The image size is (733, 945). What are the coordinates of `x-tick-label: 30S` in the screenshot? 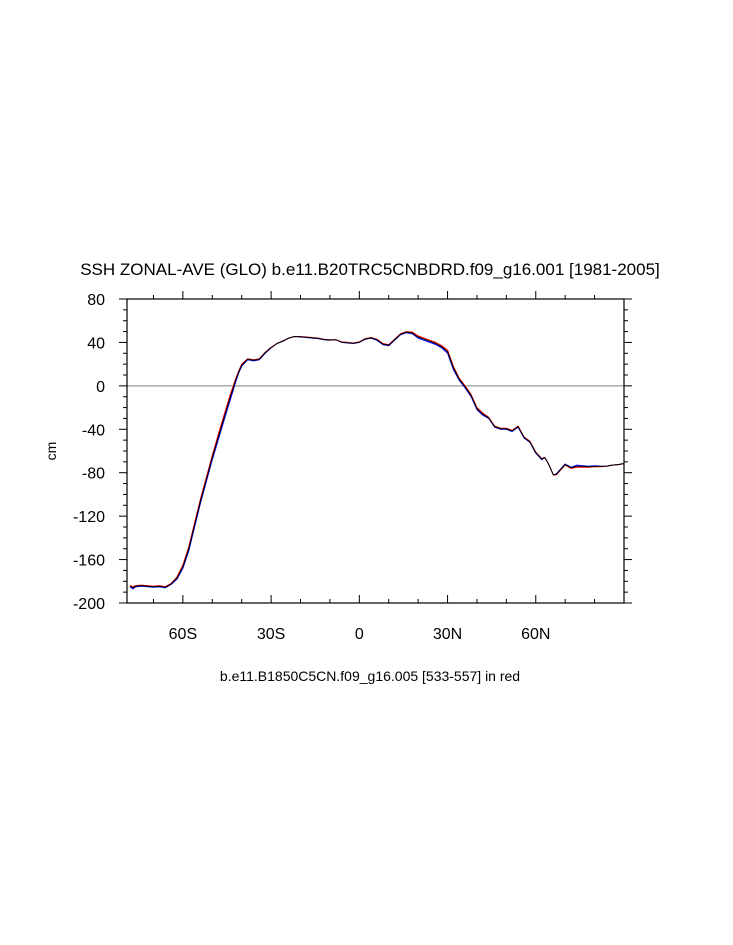 It's located at (271, 634).